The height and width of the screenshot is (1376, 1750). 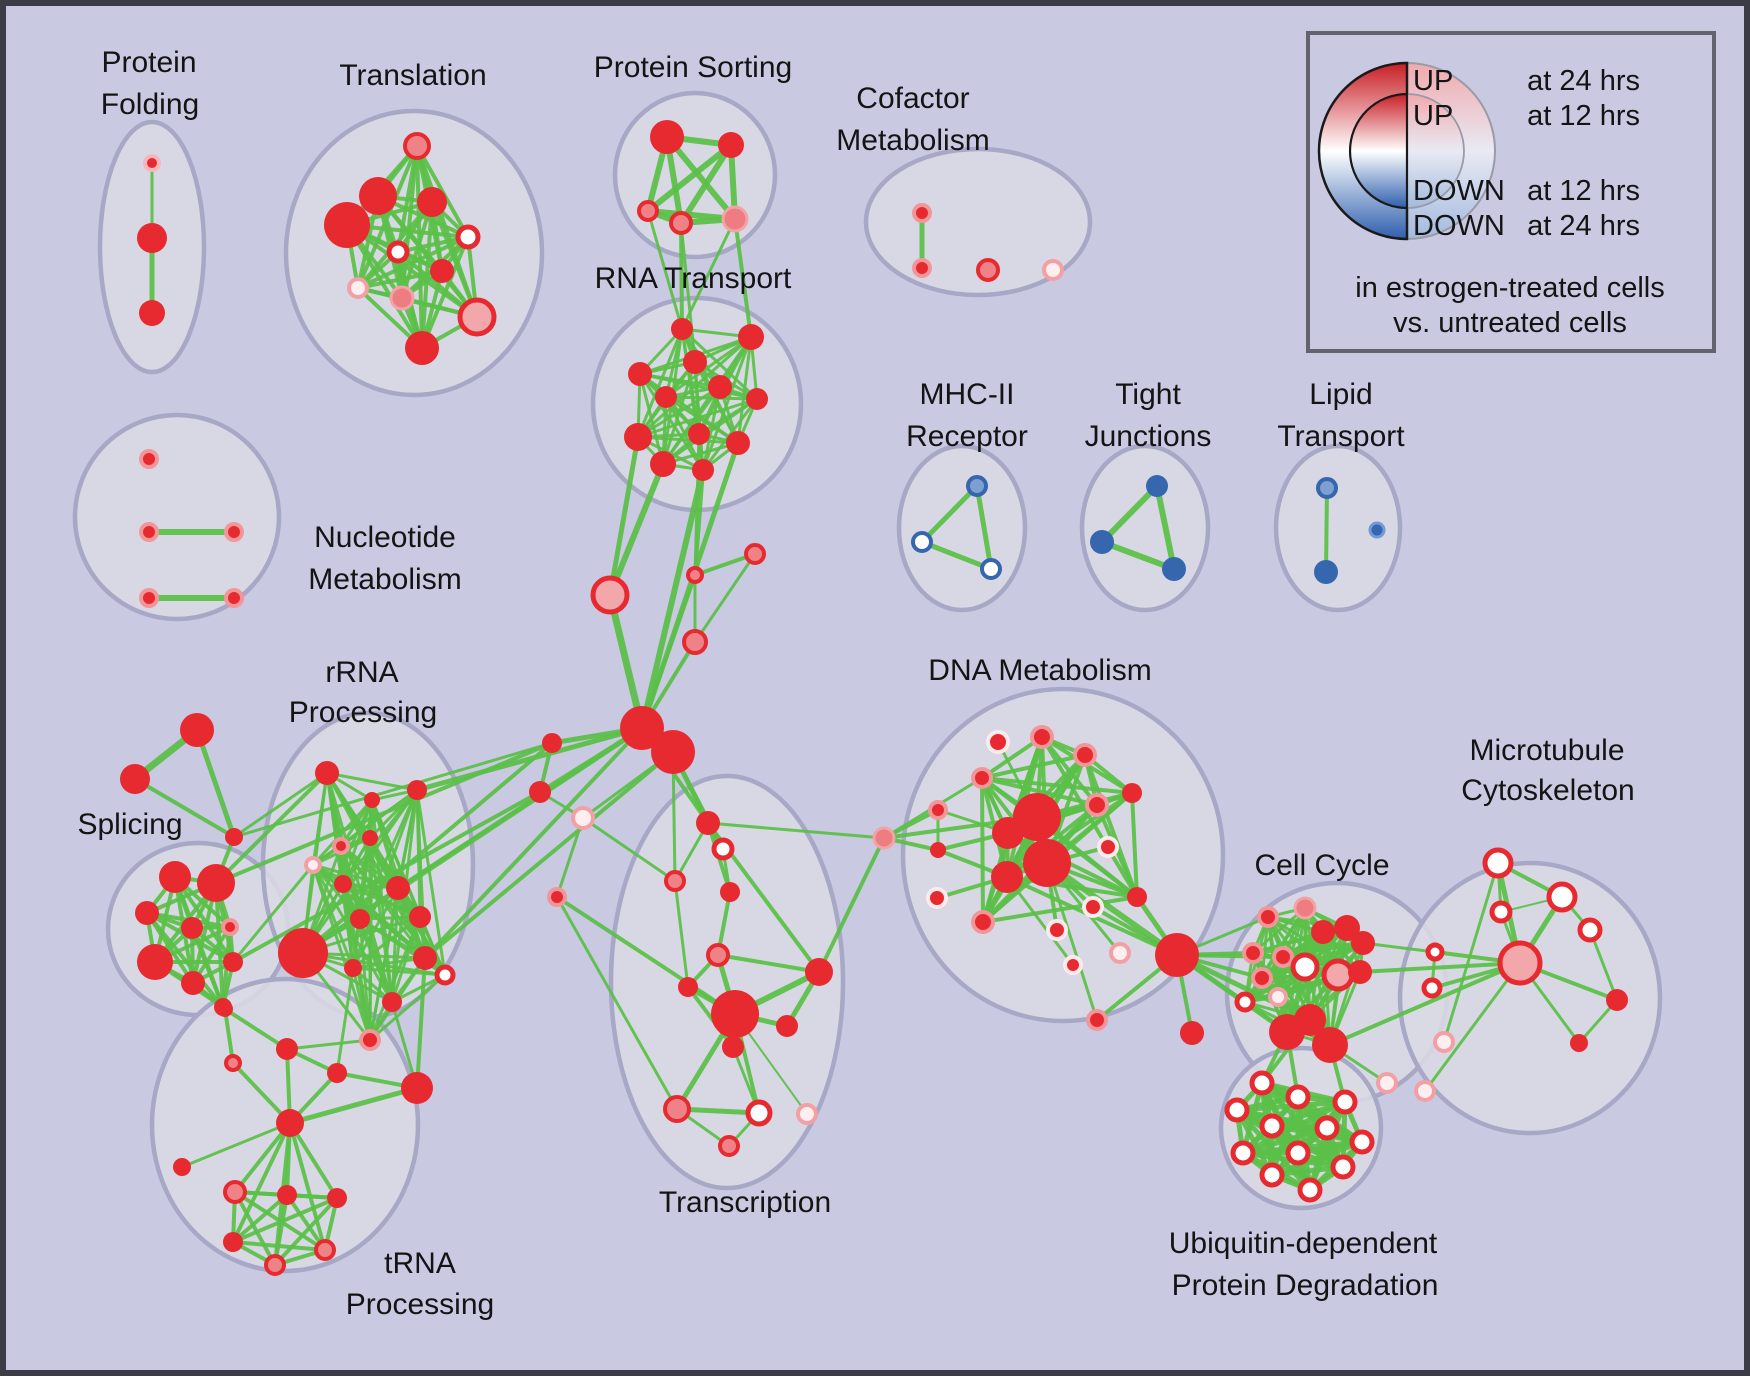 What do you see at coordinates (1305, 1285) in the screenshot?
I see `cluster-label-ubiquitin-degradation-line2: Protein Degradation` at bounding box center [1305, 1285].